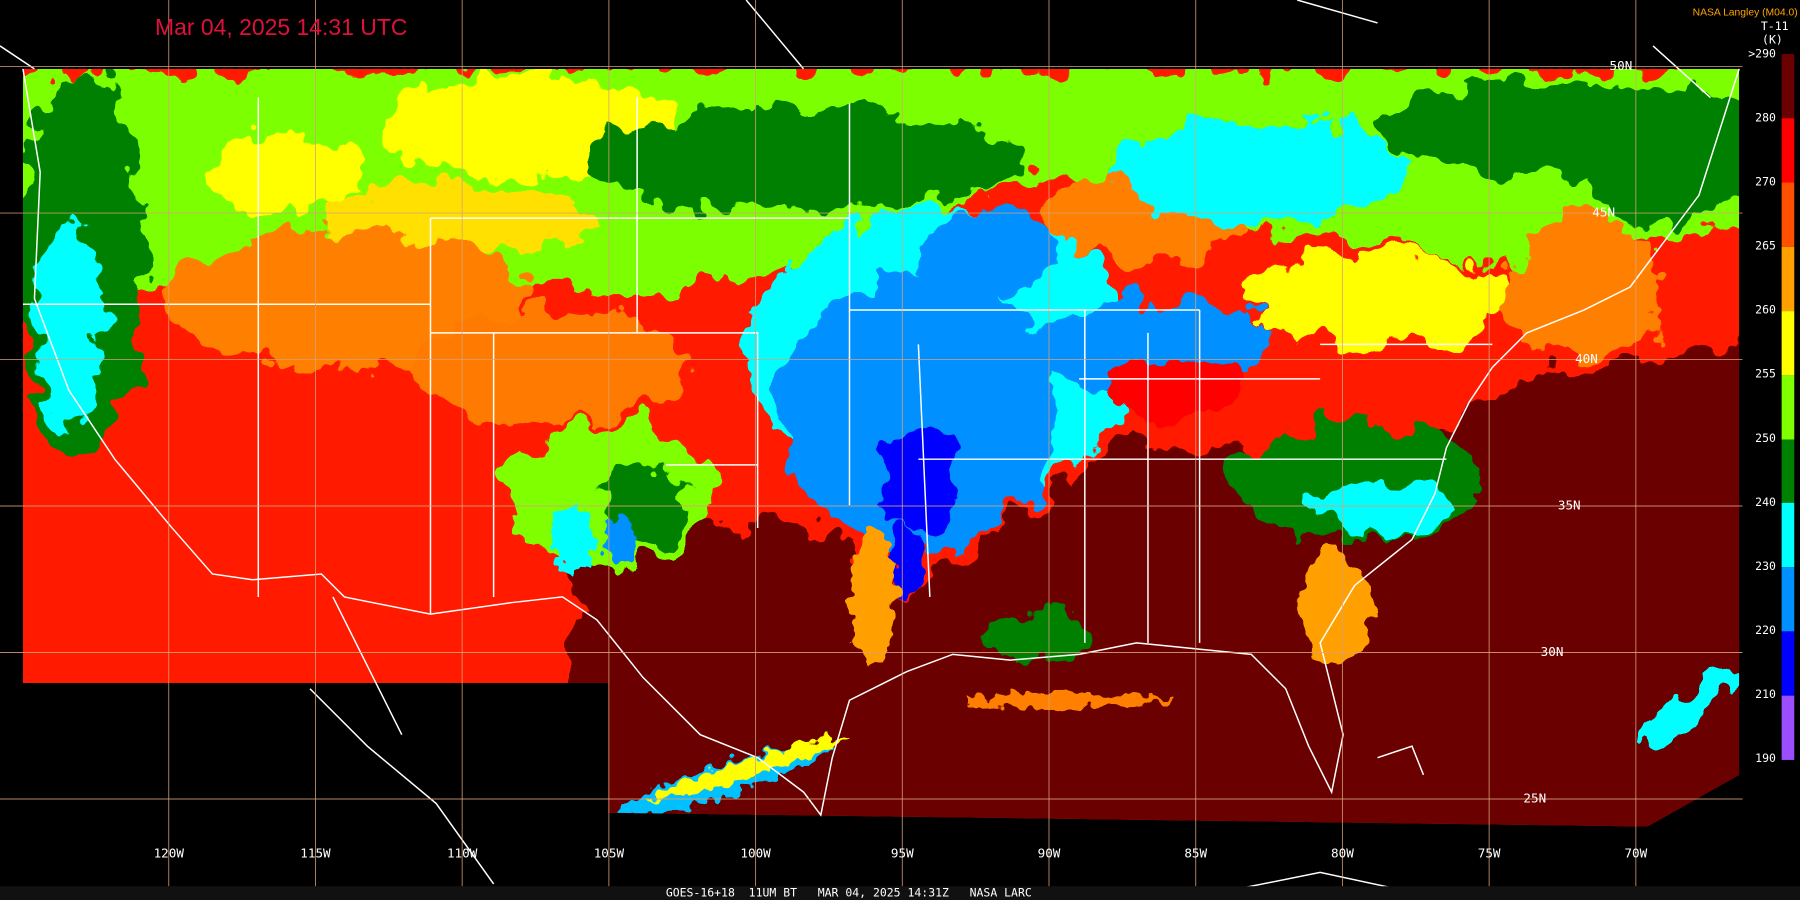  I want to click on latitude-label: 40N, so click(1586, 358).